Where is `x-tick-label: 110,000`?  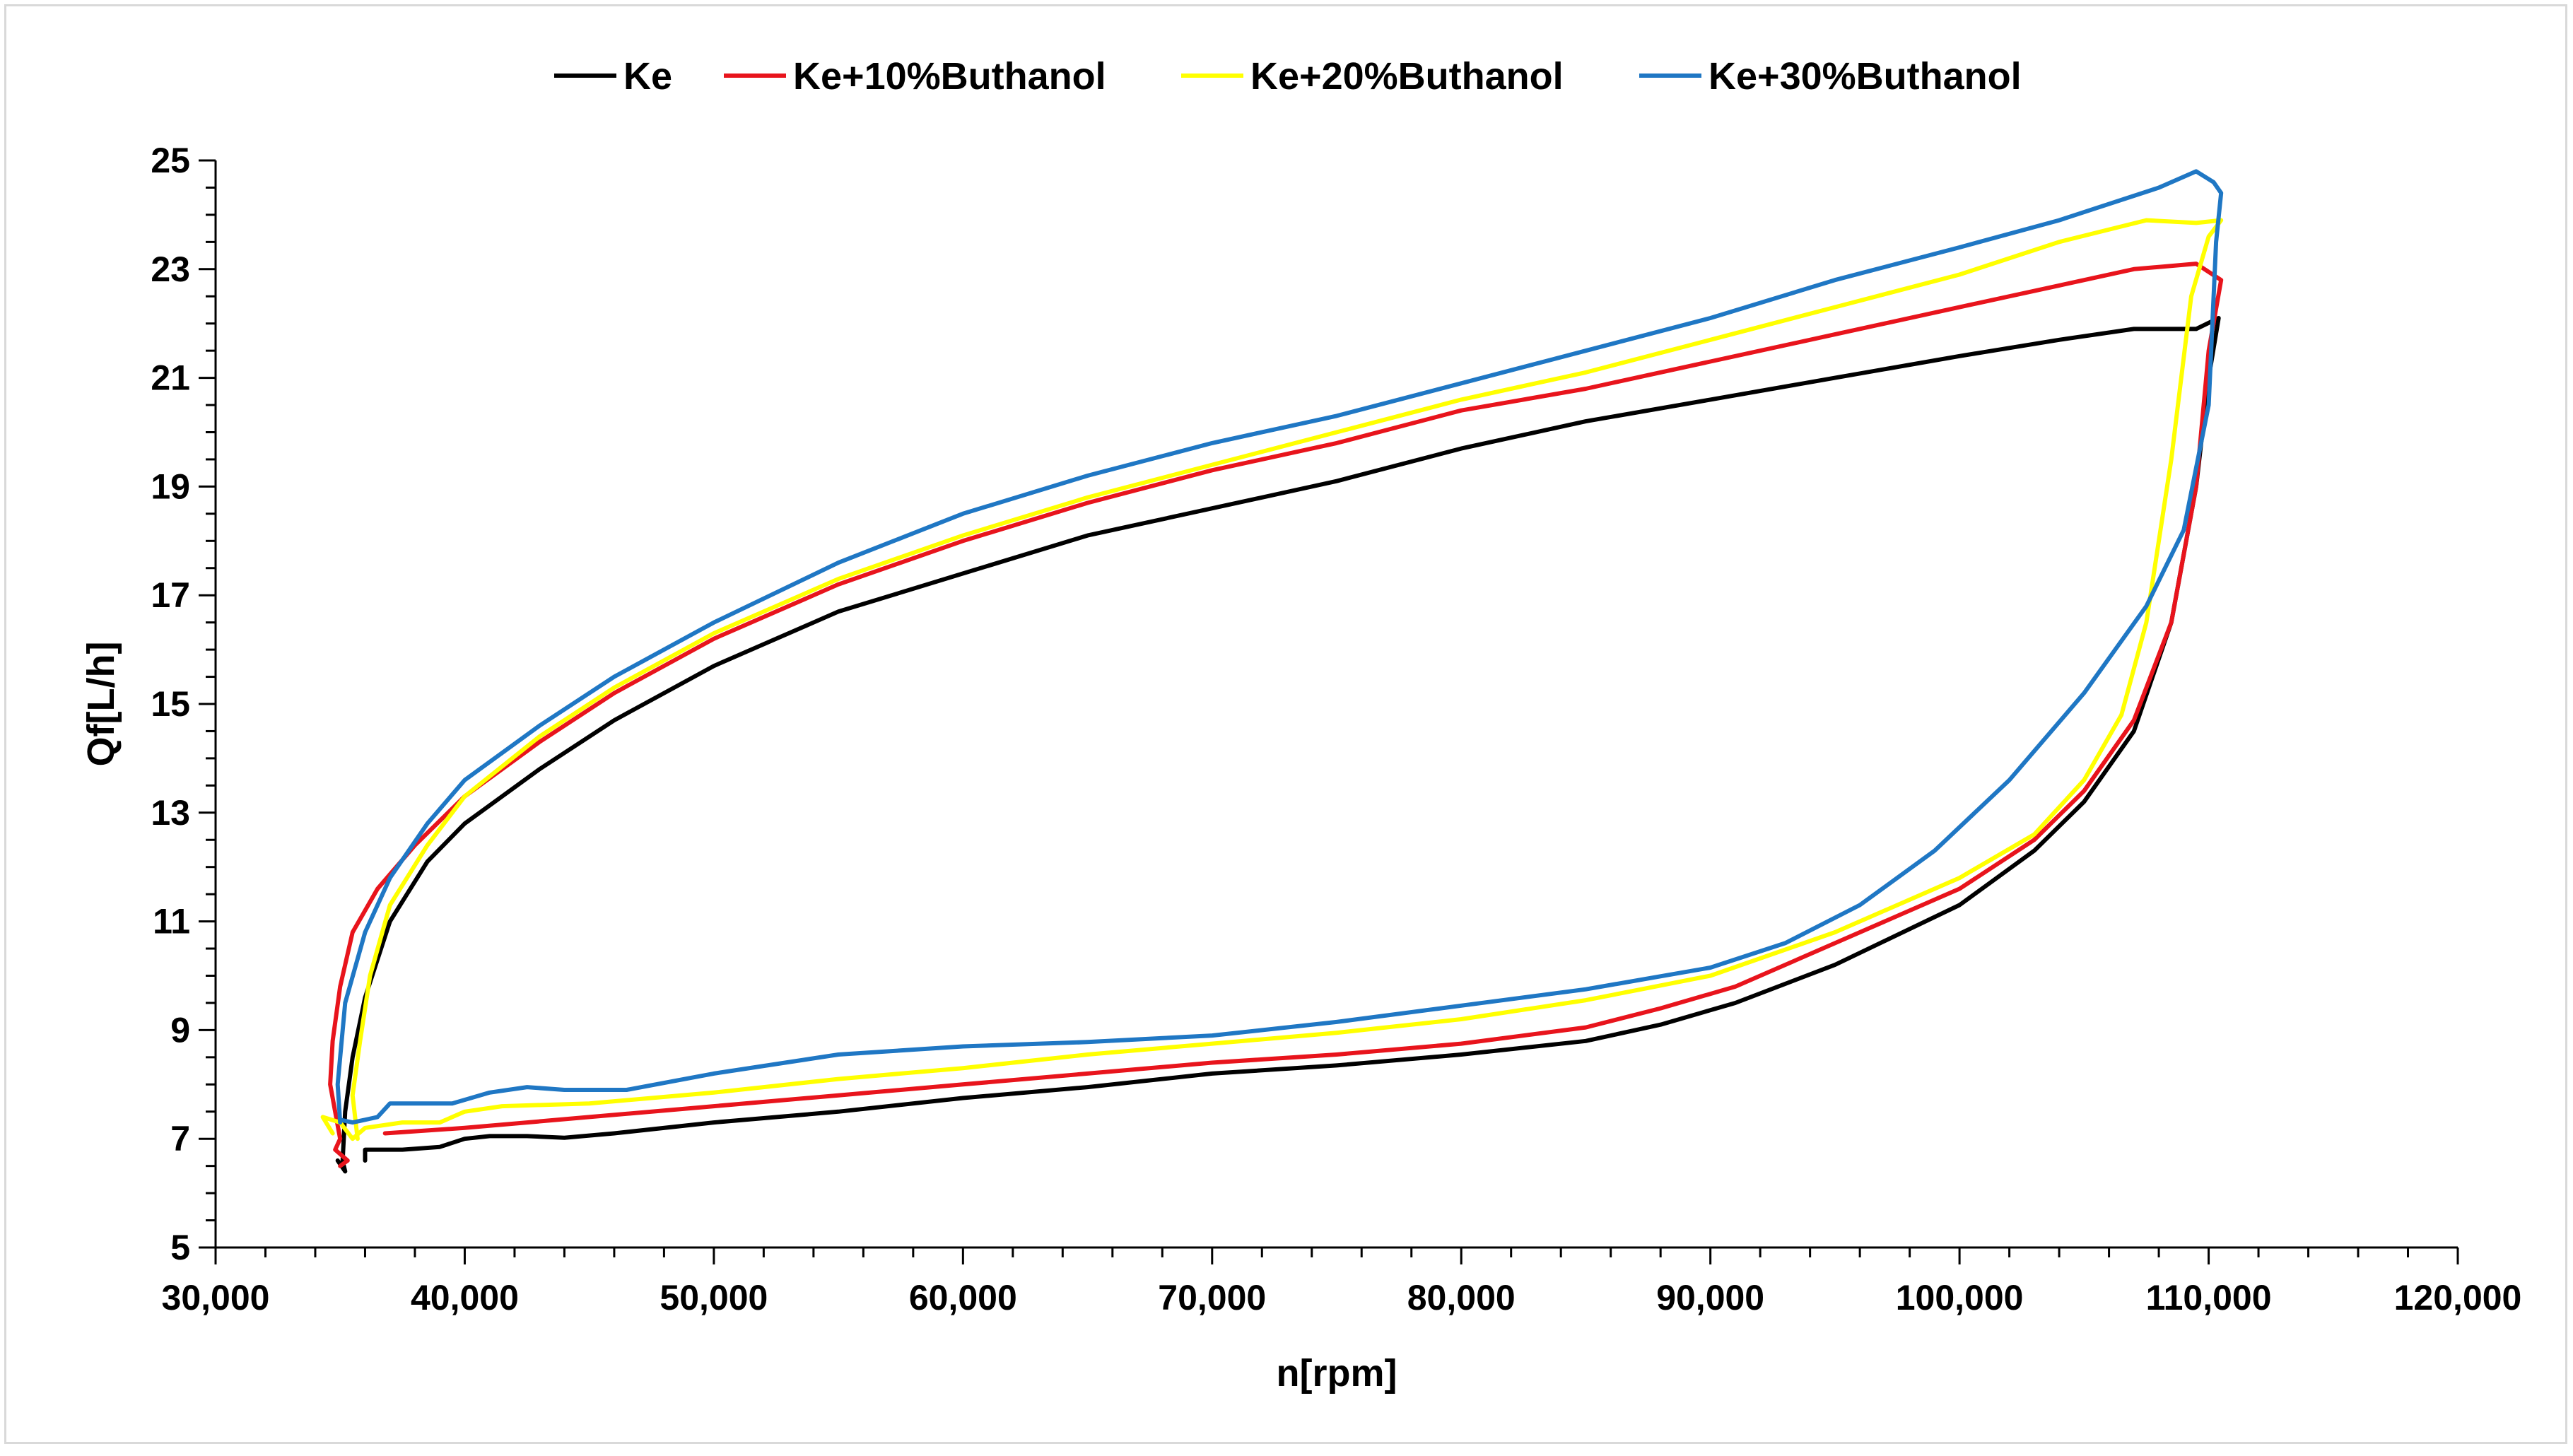 x-tick-label: 110,000 is located at coordinates (2209, 1297).